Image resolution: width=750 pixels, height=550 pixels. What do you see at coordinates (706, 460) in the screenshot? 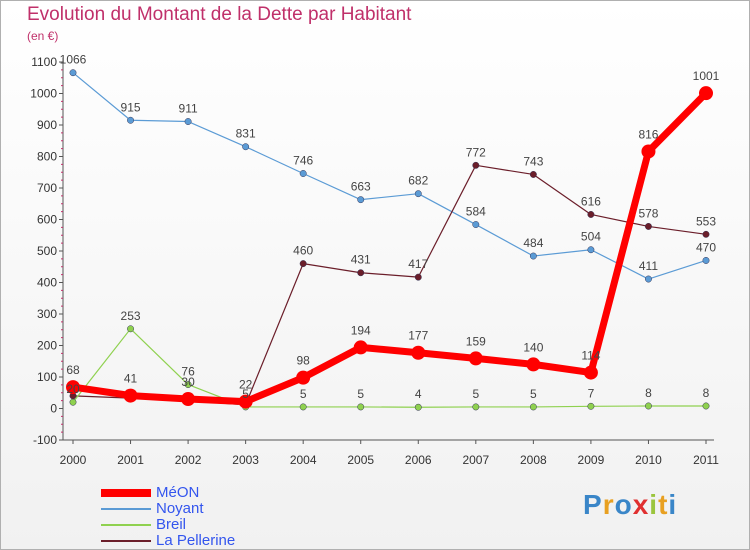
I see `x-tick-label: 2011` at bounding box center [706, 460].